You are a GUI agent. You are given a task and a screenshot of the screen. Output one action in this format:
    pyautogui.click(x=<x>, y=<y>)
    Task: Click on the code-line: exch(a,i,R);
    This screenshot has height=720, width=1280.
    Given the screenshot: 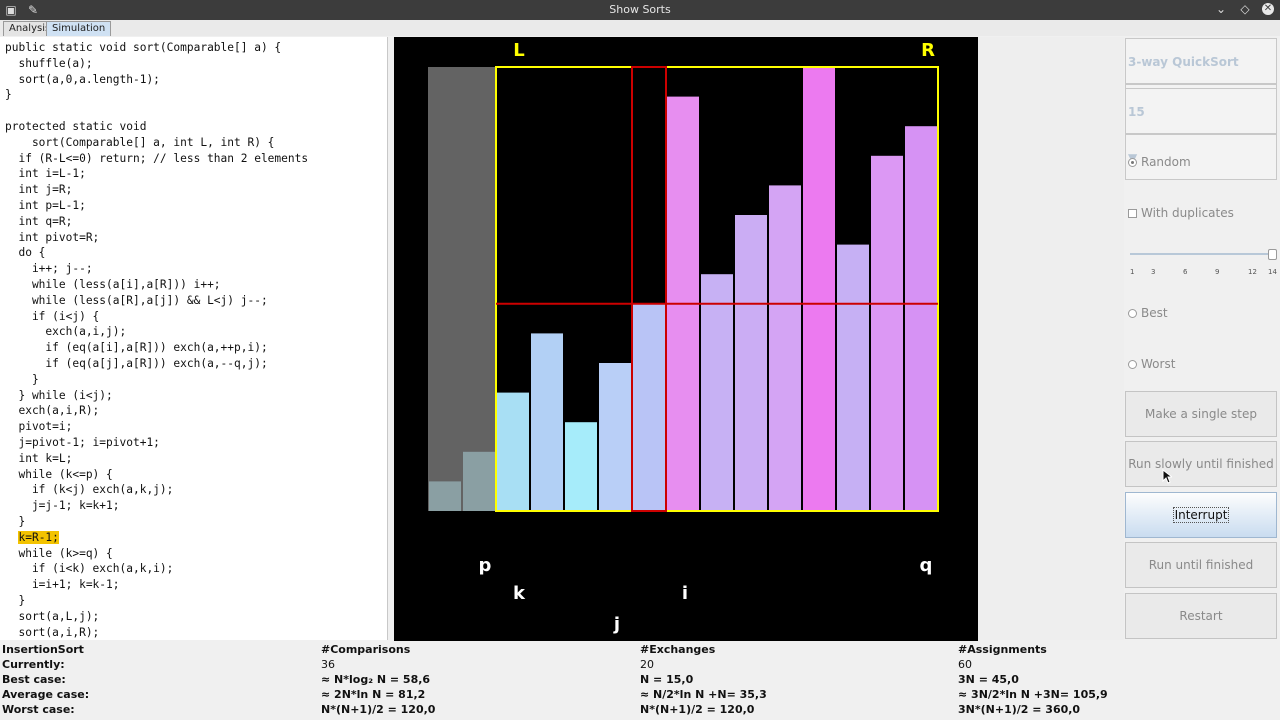 What is the action you would take?
    pyautogui.click(x=52, y=411)
    